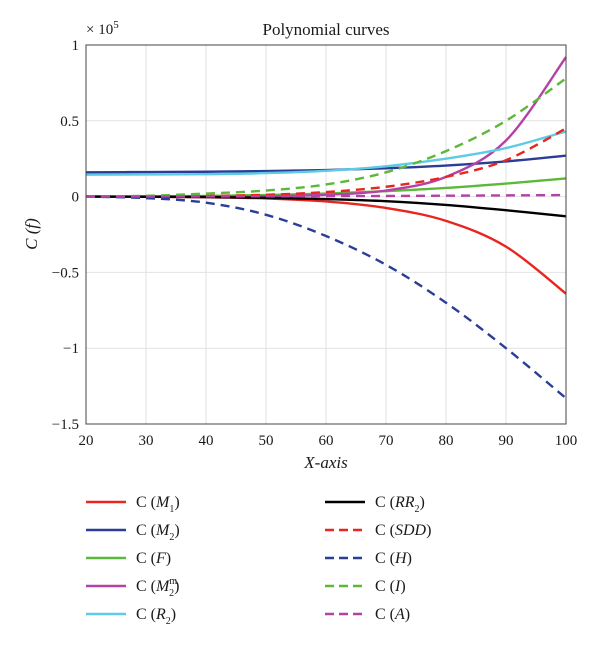 The height and width of the screenshot is (647, 600). Describe the element at coordinates (158, 532) in the screenshot. I see `legend-label: C (M2)` at that location.